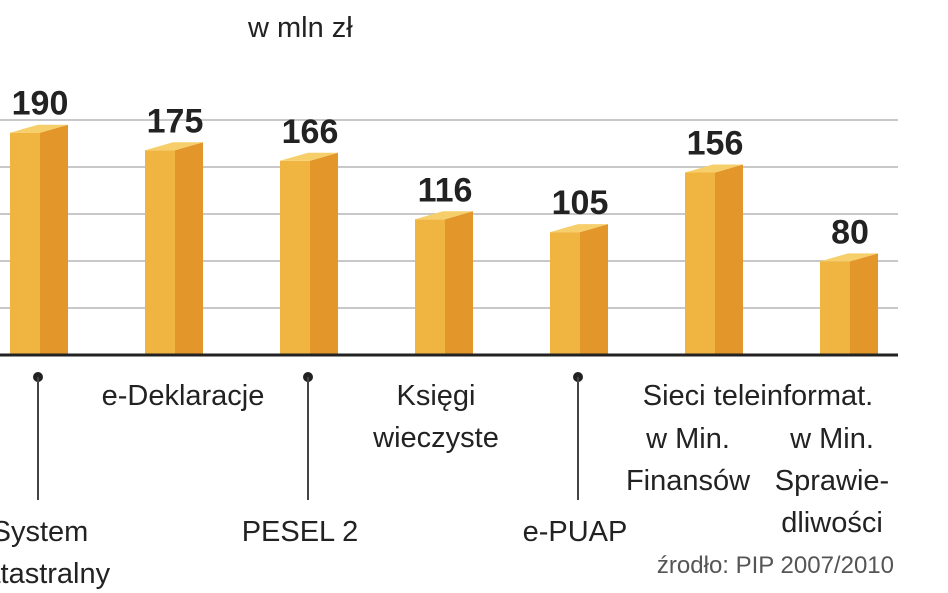  What do you see at coordinates (55, 574) in the screenshot?
I see `category-label: katastralny` at bounding box center [55, 574].